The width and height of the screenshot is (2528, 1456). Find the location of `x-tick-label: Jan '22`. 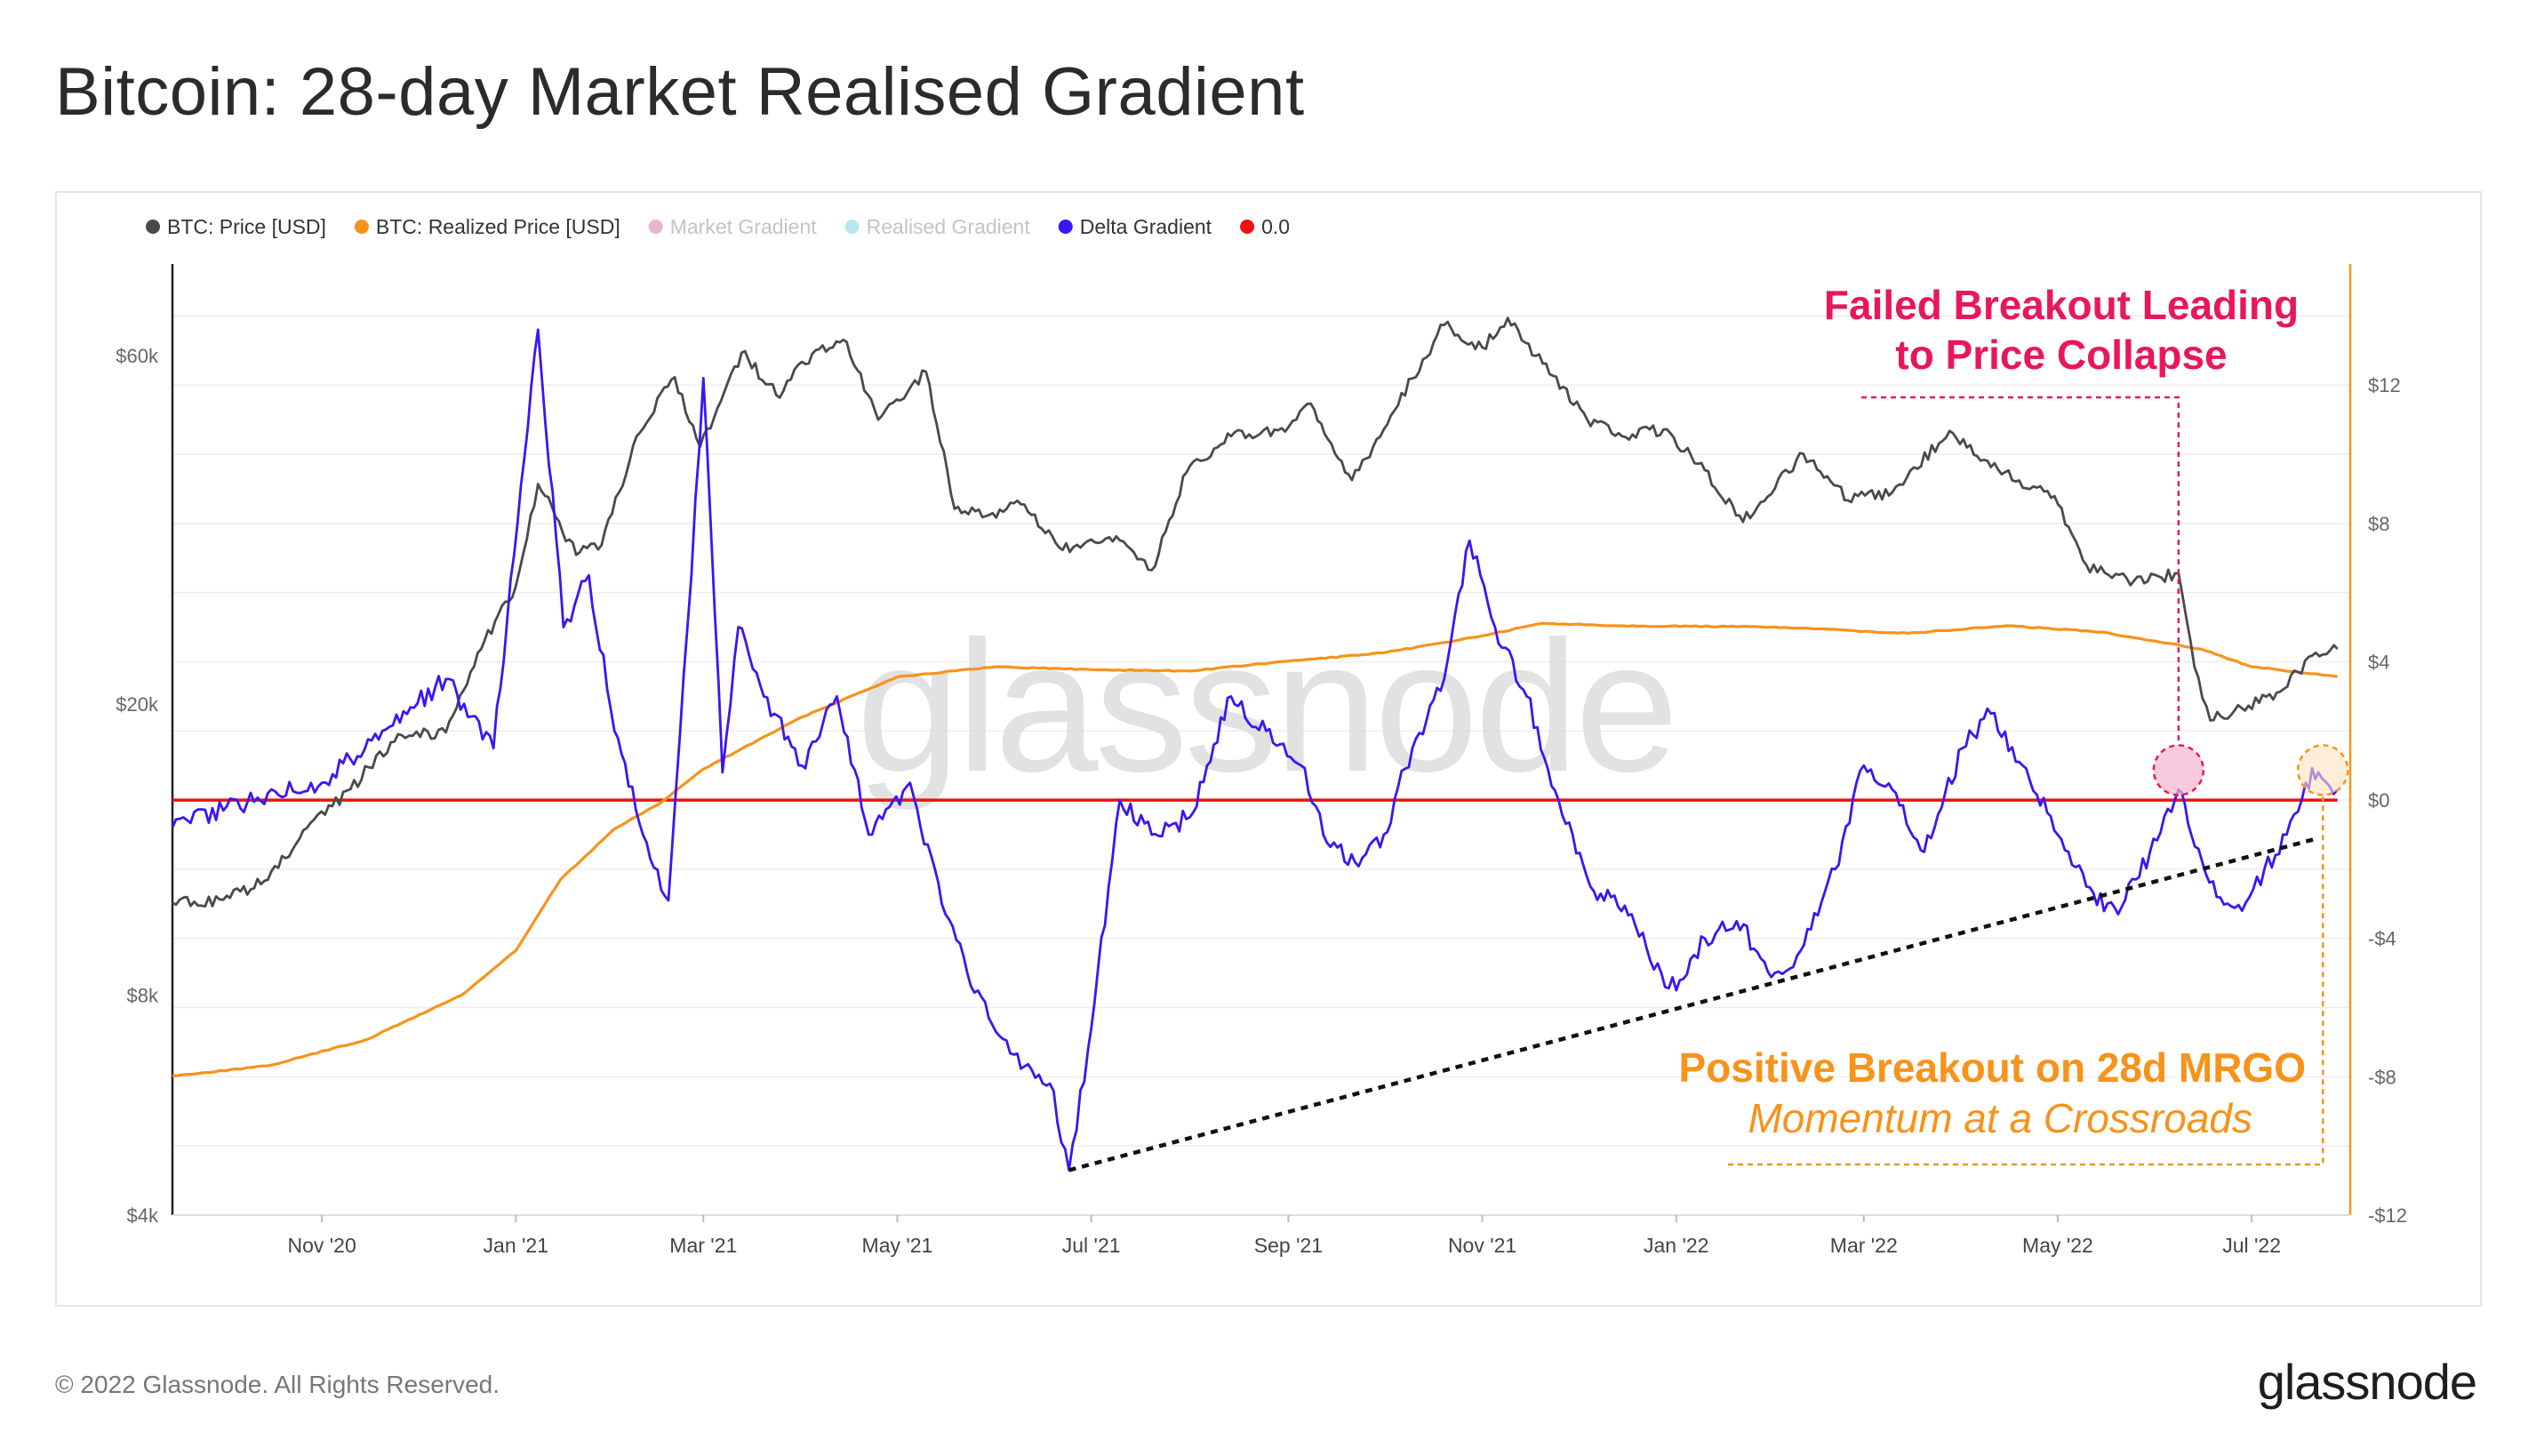

x-tick-label: Jan '22 is located at coordinates (1676, 1245).